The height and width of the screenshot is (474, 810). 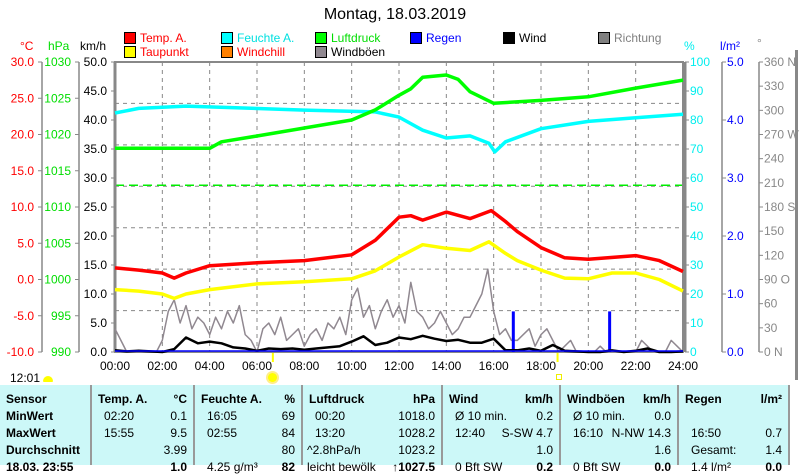 What do you see at coordinates (162, 366) in the screenshot?
I see `x-tick-label: 02:00` at bounding box center [162, 366].